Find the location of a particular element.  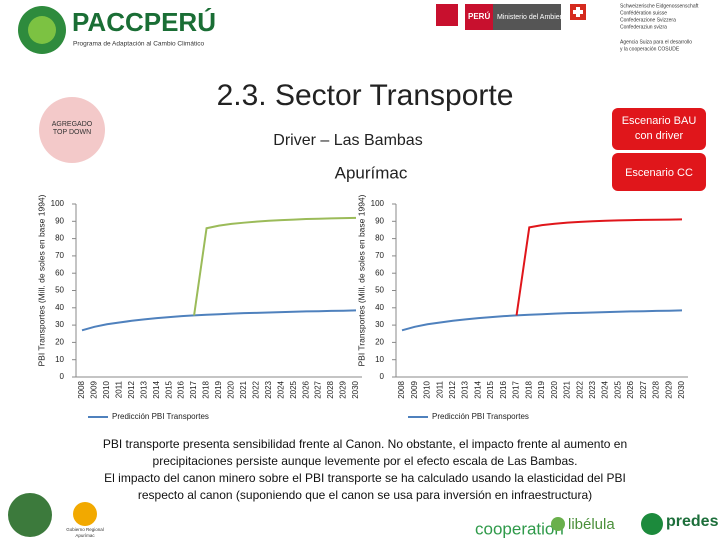

gov-text: Apurímac is located at coordinates (85, 535).